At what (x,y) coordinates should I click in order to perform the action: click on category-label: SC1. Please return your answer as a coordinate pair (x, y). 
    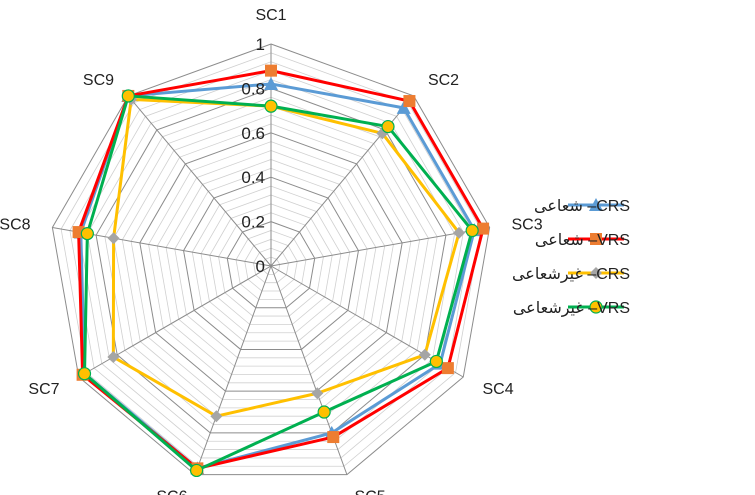
    Looking at the image, I should click on (270, 15).